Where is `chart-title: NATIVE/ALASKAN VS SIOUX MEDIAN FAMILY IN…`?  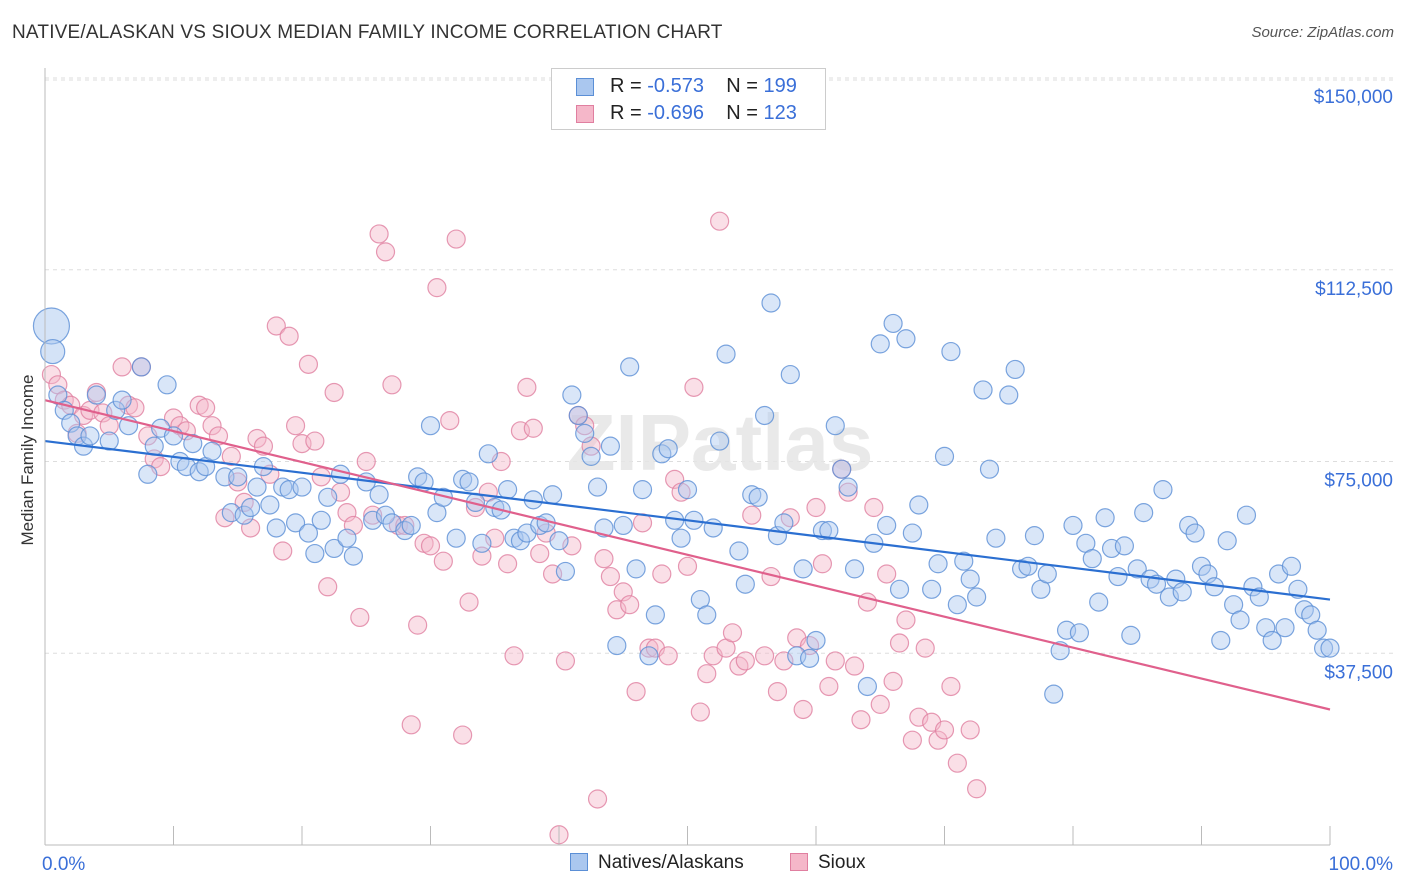
chart-title: NATIVE/ALASKAN VS SIOUX MEDIAN FAMILY IN… is located at coordinates (367, 32).